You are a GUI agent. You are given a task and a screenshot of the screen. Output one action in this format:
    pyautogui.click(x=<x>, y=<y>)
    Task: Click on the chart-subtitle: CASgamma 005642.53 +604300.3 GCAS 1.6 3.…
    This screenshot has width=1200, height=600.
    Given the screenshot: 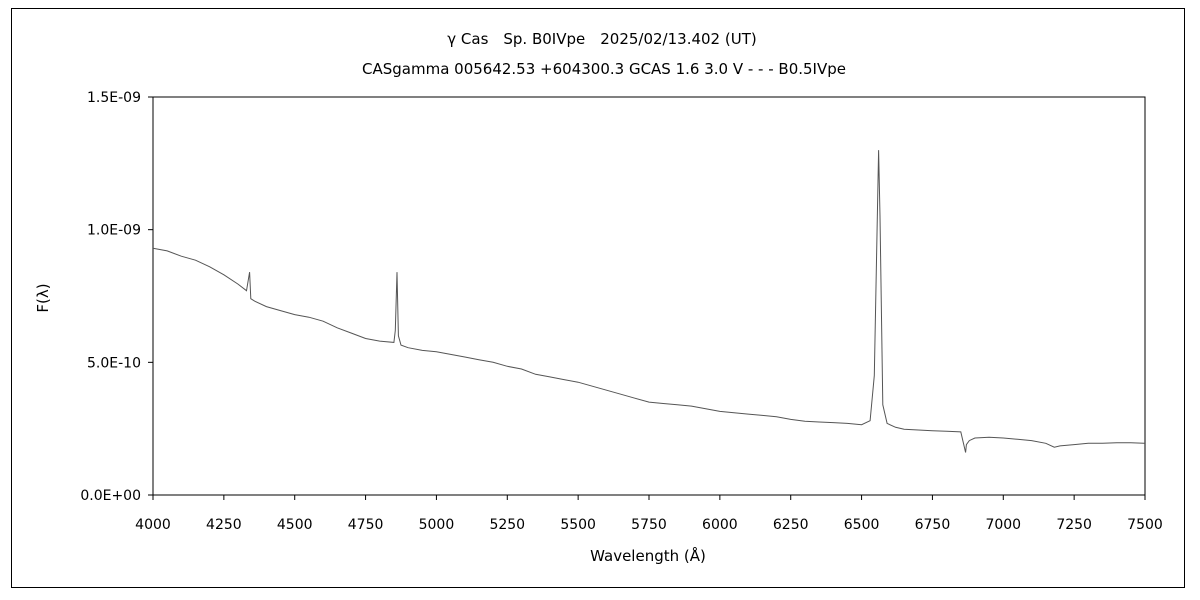 What is the action you would take?
    pyautogui.click(x=604, y=69)
    